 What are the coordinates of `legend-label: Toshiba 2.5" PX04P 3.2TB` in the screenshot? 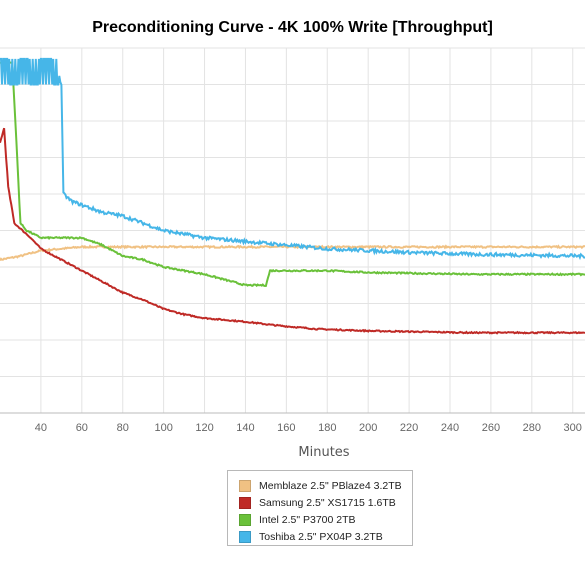 It's located at (321, 536).